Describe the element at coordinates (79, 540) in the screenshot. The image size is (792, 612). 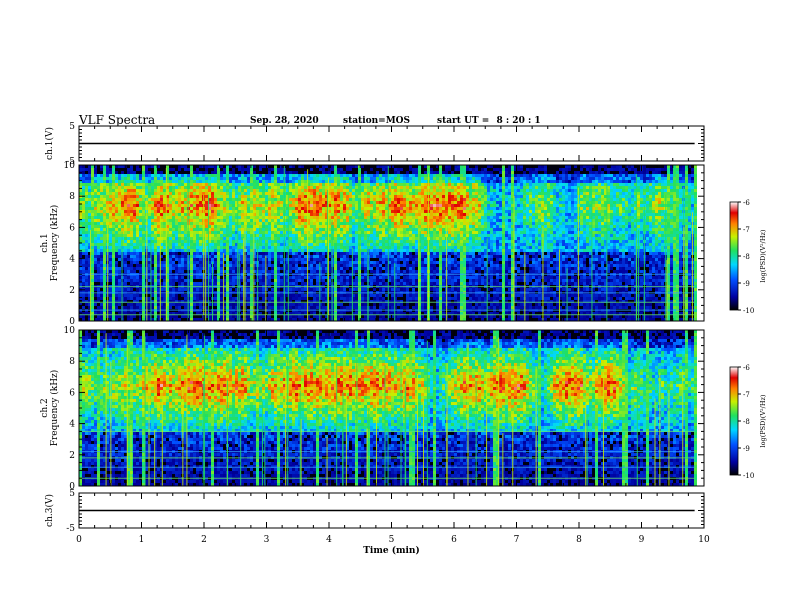
I see `x-tick-label: 0` at that location.